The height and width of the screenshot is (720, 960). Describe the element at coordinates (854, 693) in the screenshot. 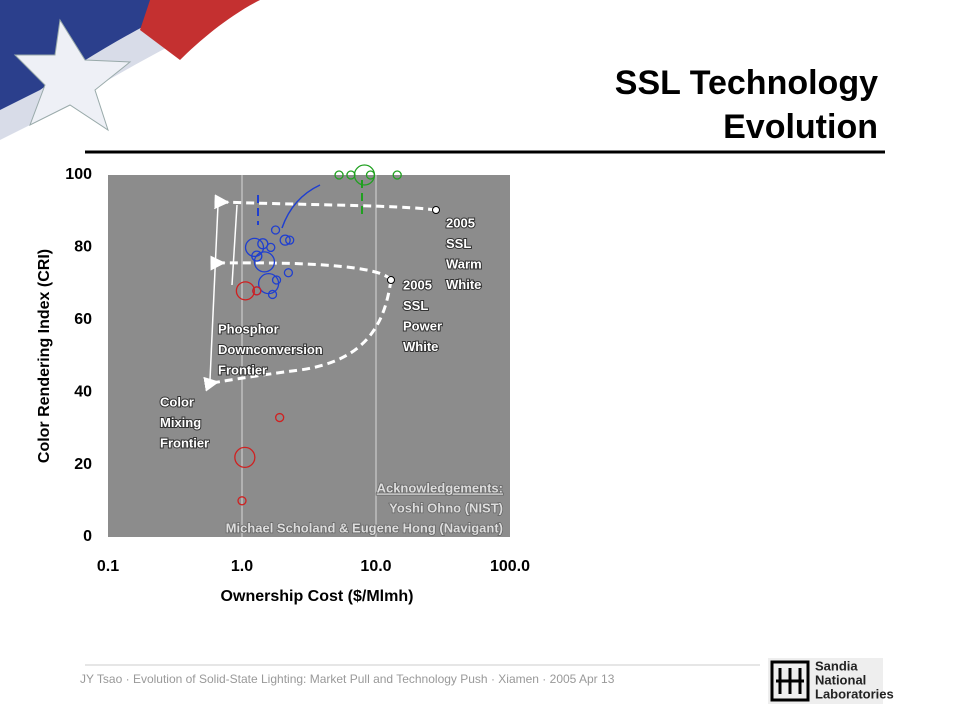

I see `logo-text: Laboratories` at that location.